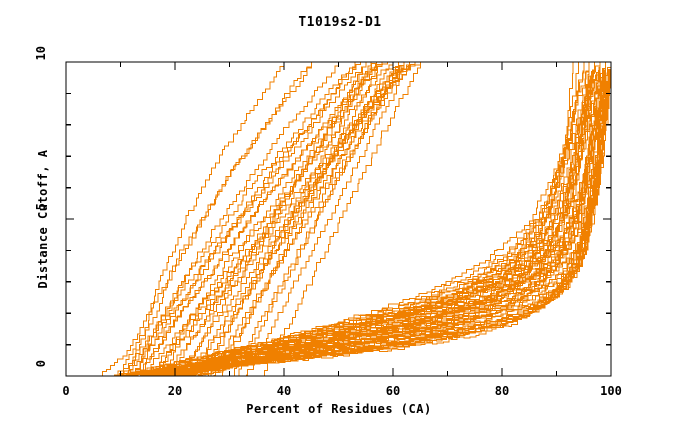 The image size is (680, 440). I want to click on x-tick-label: 40, so click(284, 391).